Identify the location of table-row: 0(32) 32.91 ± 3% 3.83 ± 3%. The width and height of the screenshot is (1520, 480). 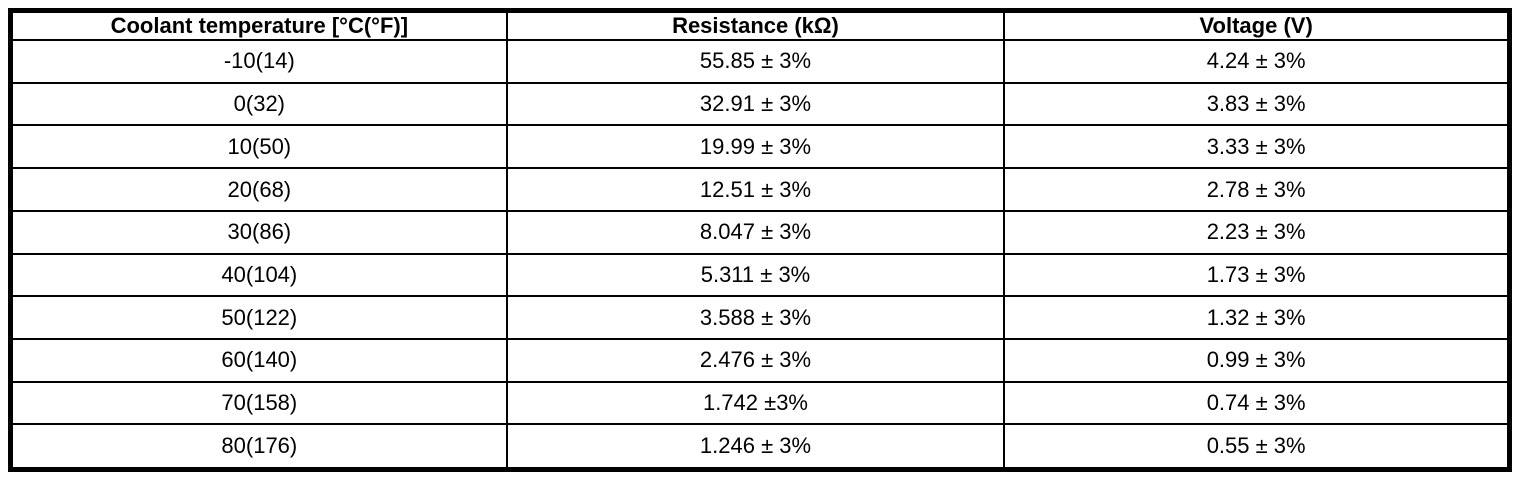
(760, 104).